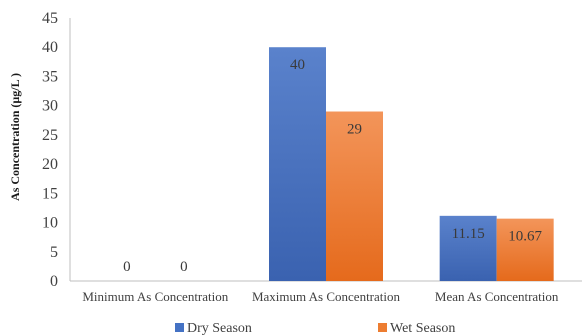 Image resolution: width=582 pixels, height=336 pixels. Describe the element at coordinates (54, 252) in the screenshot. I see `y-tick-label: 5` at that location.